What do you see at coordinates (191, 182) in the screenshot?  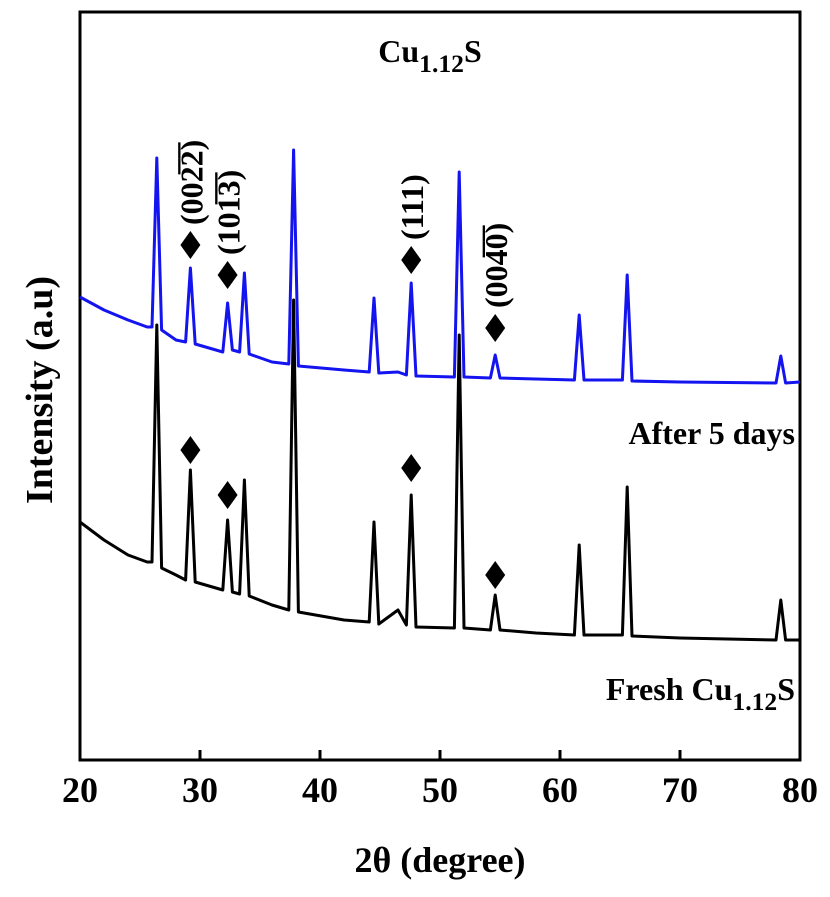 I see `peak-label: (002̅2̅)` at bounding box center [191, 182].